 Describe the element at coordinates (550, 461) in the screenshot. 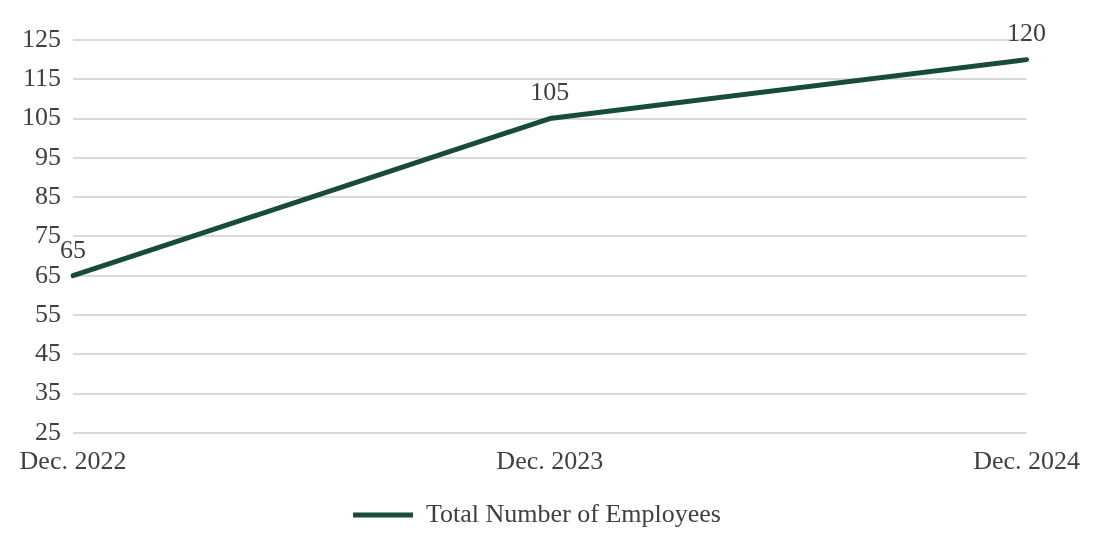

I see `x-tick-label: Dec. 2023` at that location.